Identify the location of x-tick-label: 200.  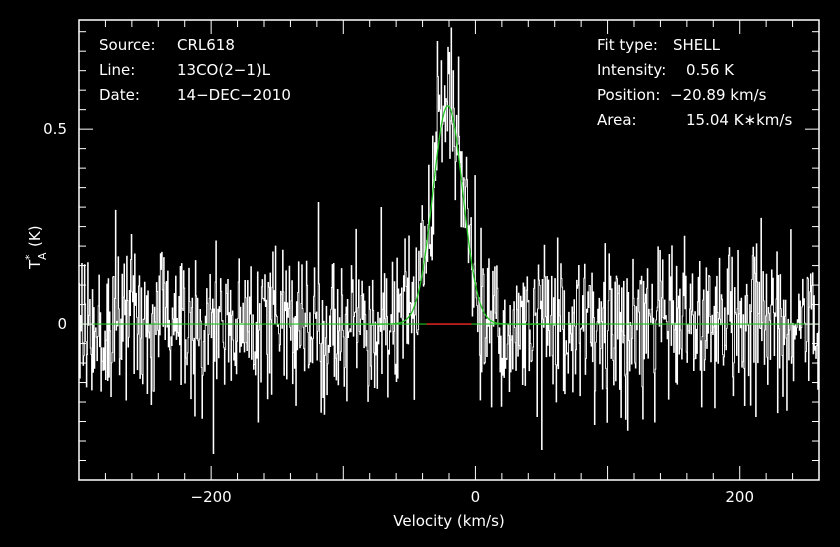
(739, 497).